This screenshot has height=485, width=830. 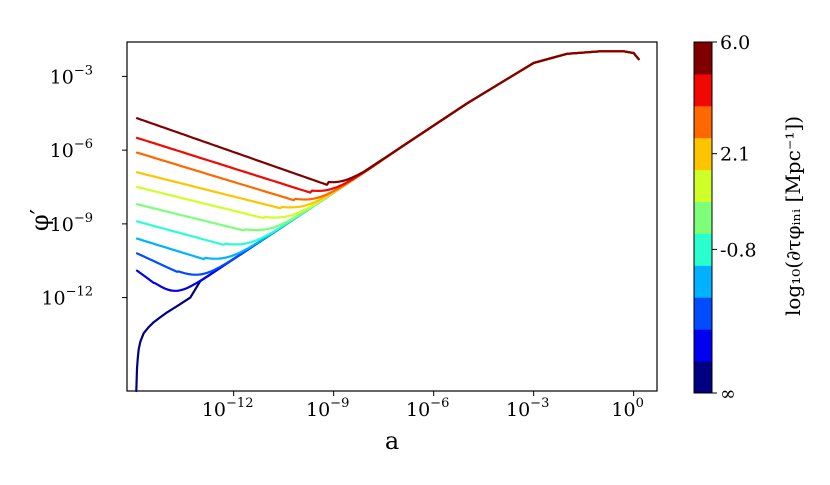 I want to click on x-tick-label: 10⁻⁶, so click(x=427, y=408).